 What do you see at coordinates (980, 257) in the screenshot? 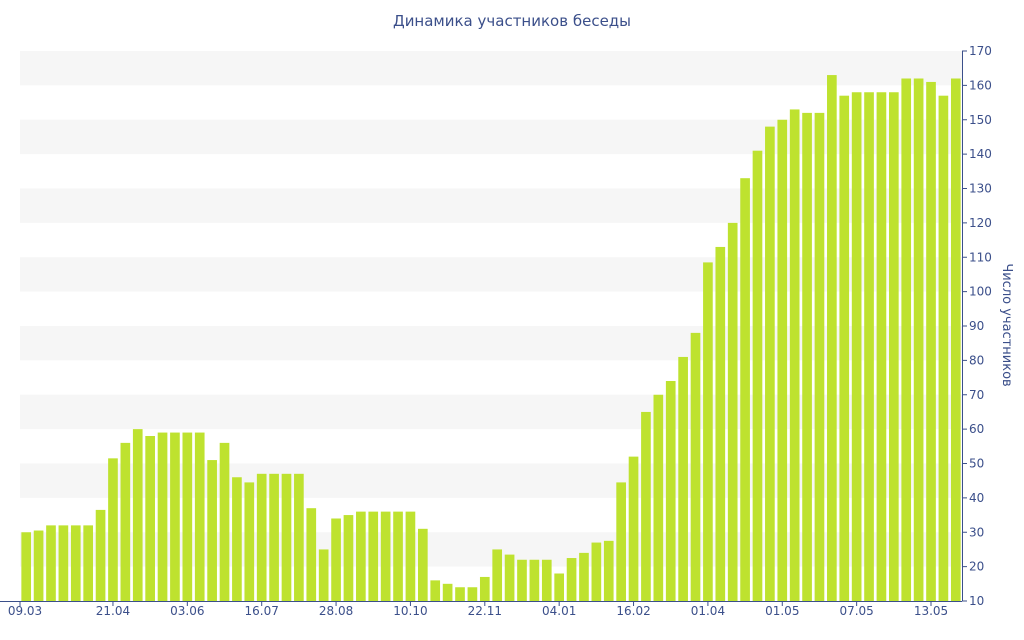
I see `y-tick-label: 110` at bounding box center [980, 257].